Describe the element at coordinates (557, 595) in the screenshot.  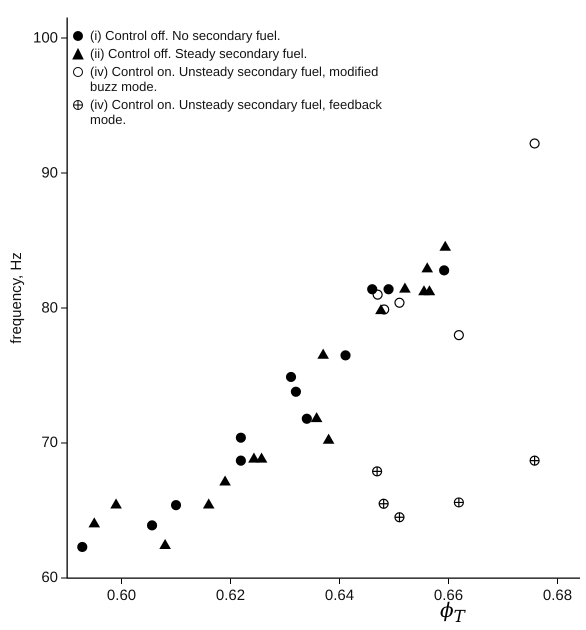
I see `x-tick-label: 0.68` at that location.